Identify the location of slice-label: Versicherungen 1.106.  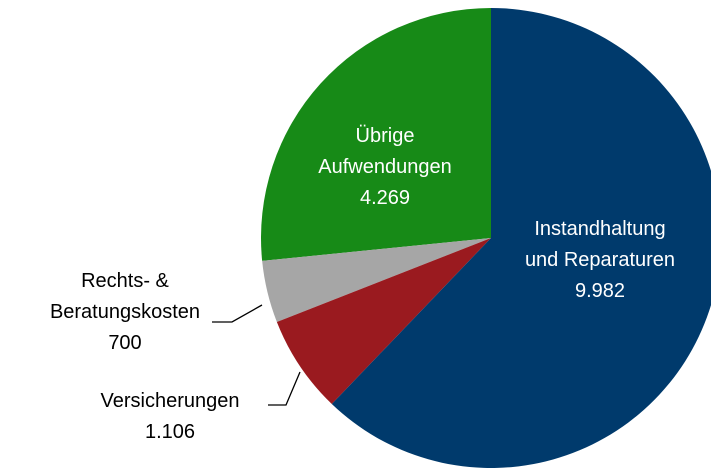
(170, 417).